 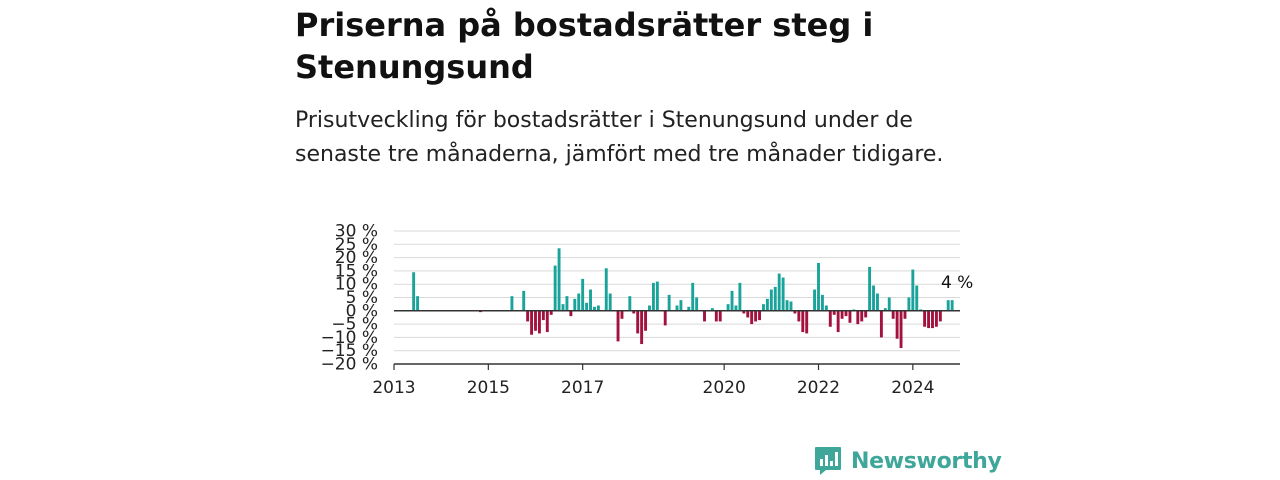 What do you see at coordinates (354, 325) in the screenshot?
I see `y-tick-label: −5 %` at bounding box center [354, 325].